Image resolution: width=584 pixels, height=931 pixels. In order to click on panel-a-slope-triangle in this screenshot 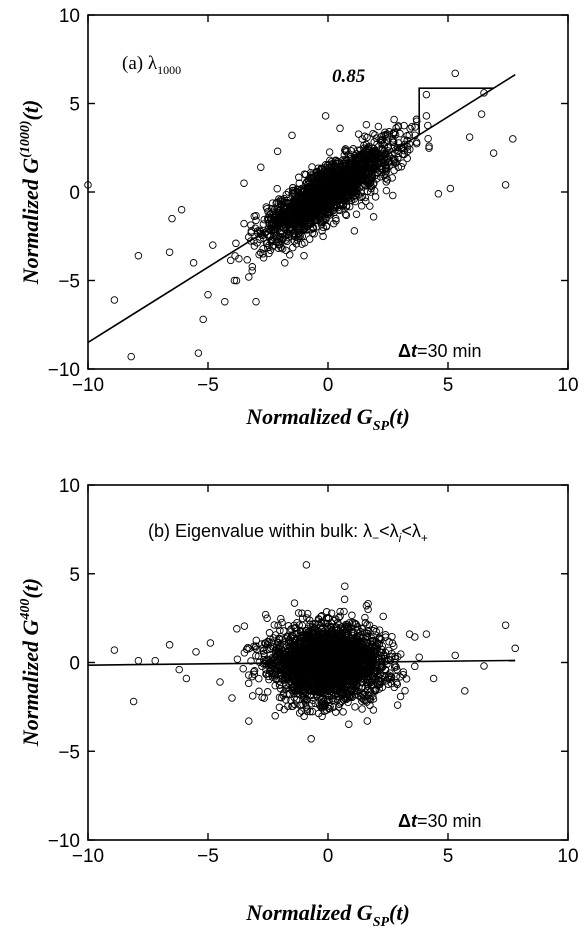, I will do `click(456, 111)`.